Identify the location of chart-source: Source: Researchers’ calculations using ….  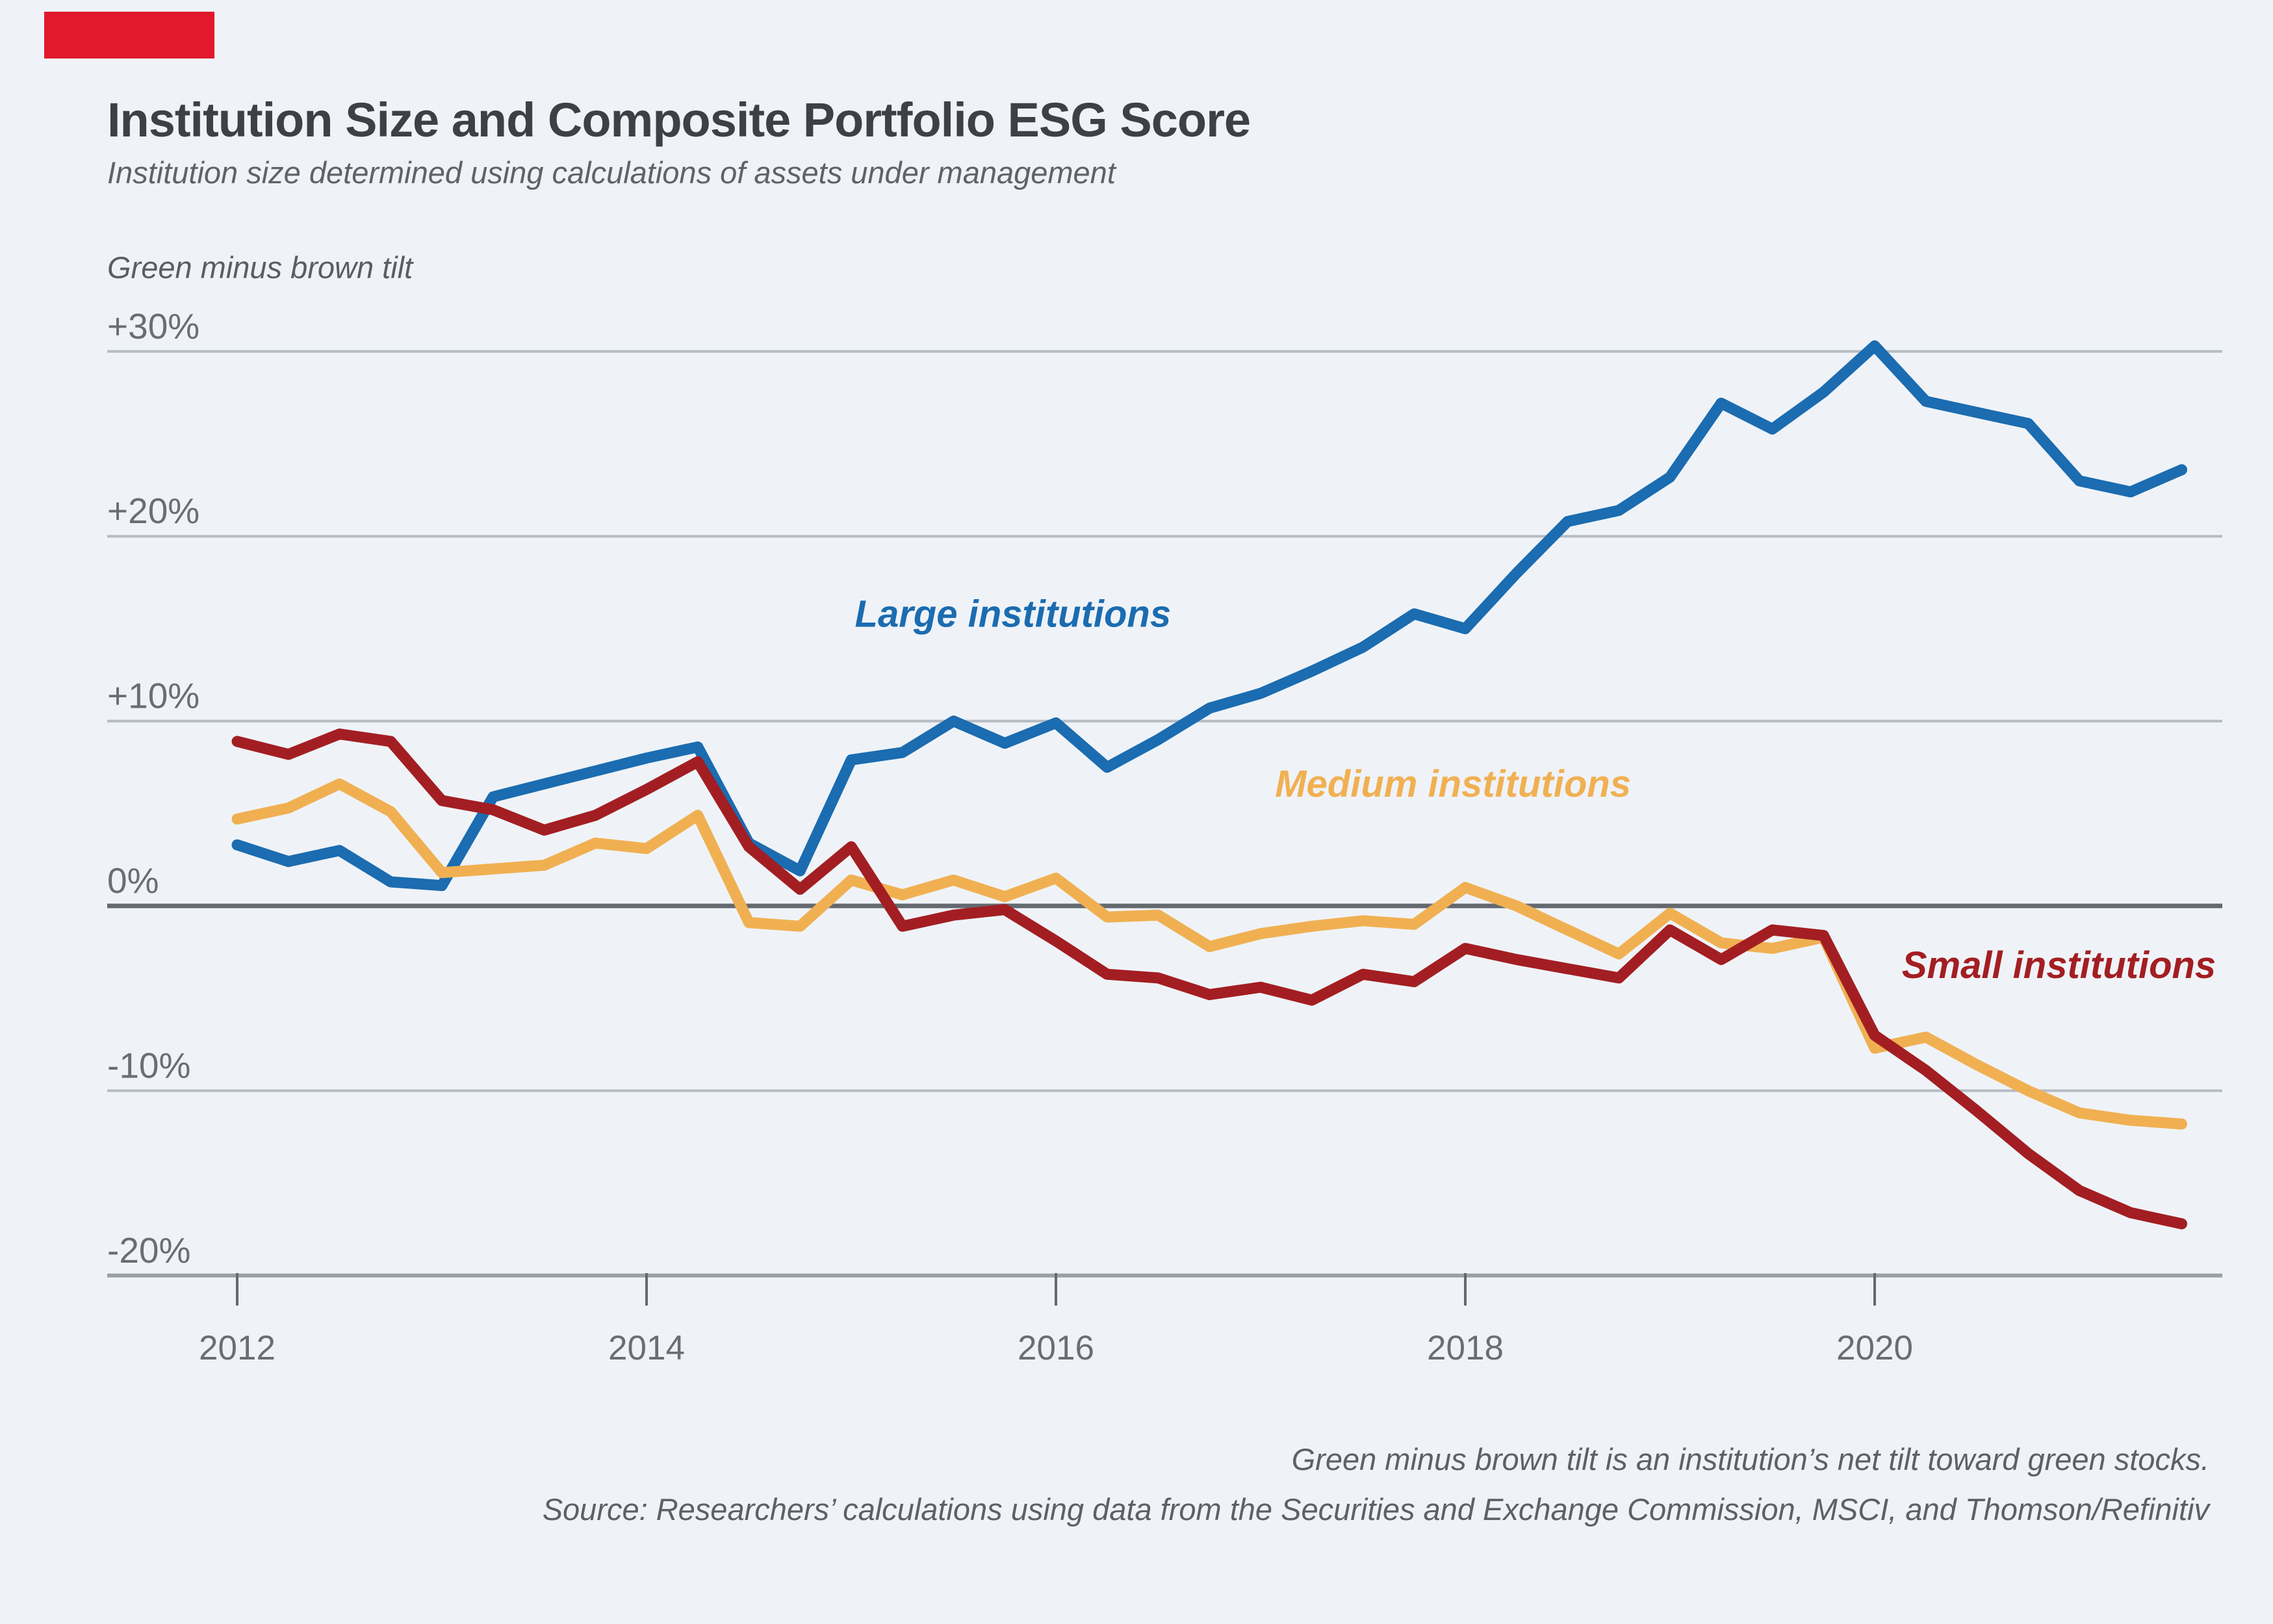
(1376, 1509).